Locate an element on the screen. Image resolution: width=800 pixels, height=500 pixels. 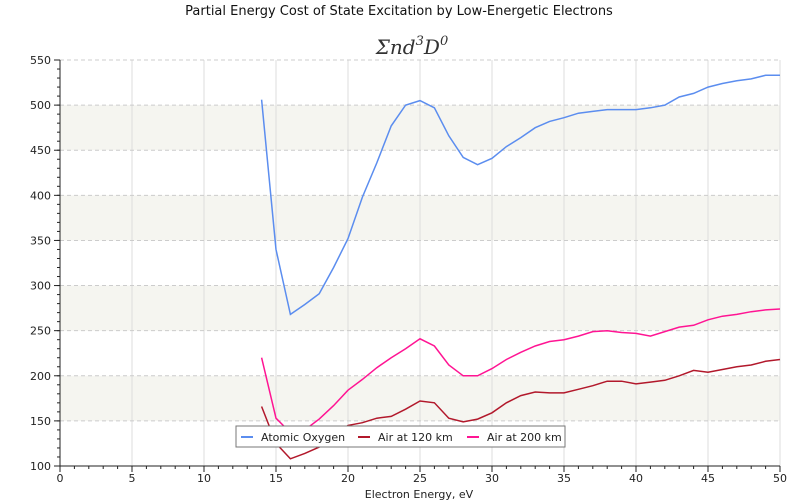
x-tick-label: 5 is located at coordinates (132, 478).